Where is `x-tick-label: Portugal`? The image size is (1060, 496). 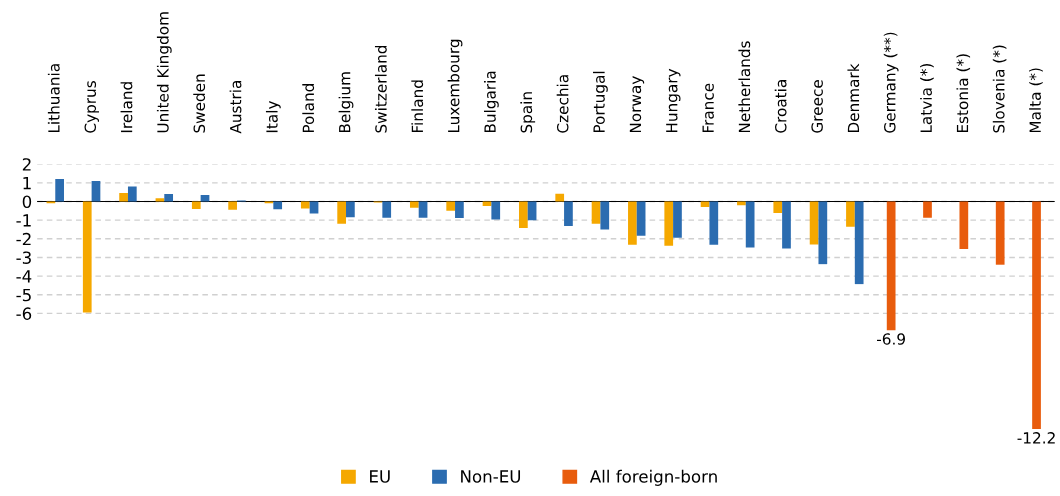
x-tick-label: Portugal is located at coordinates (600, 102).